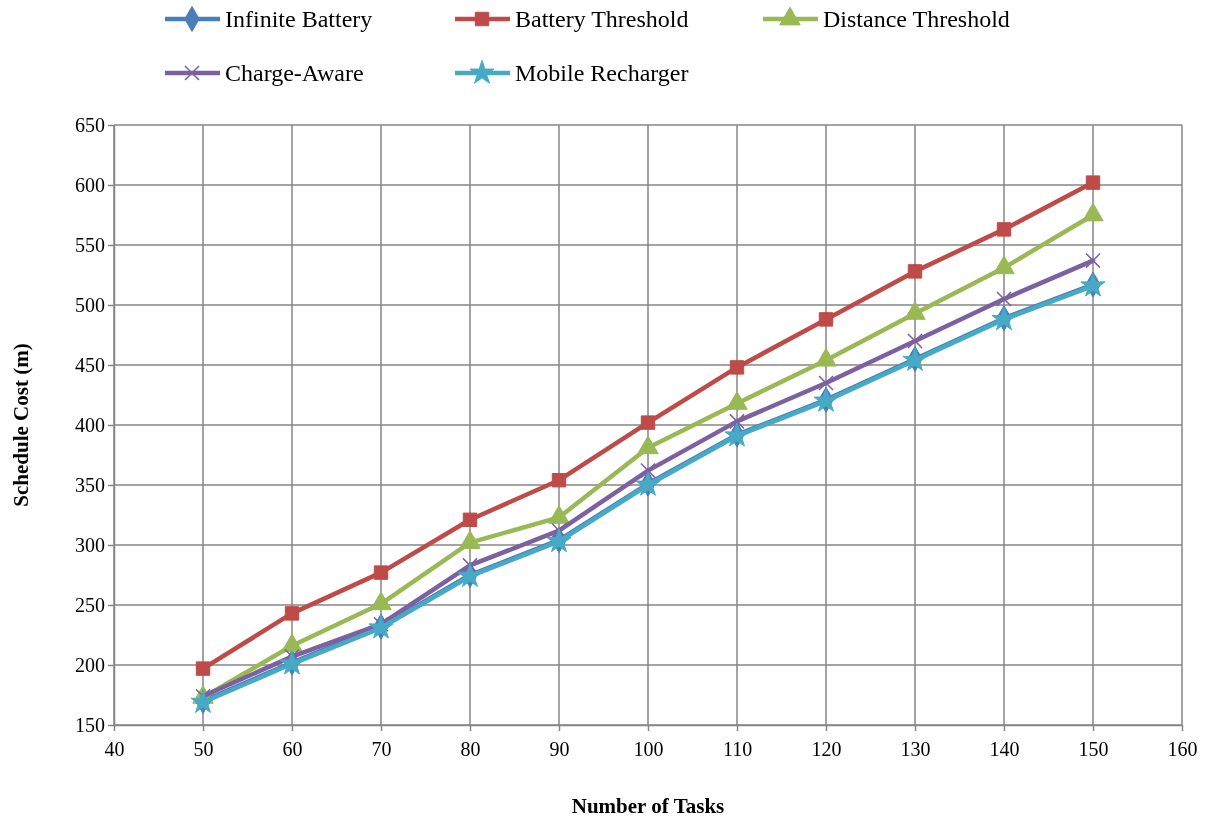 The height and width of the screenshot is (820, 1212). I want to click on y-tick-label: 350, so click(90, 484).